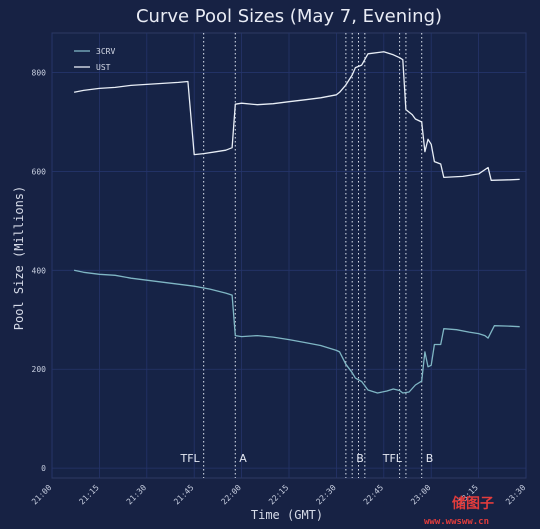 This screenshot has width=540, height=529. I want to click on x-axis-label: Time (GMT), so click(287, 515).